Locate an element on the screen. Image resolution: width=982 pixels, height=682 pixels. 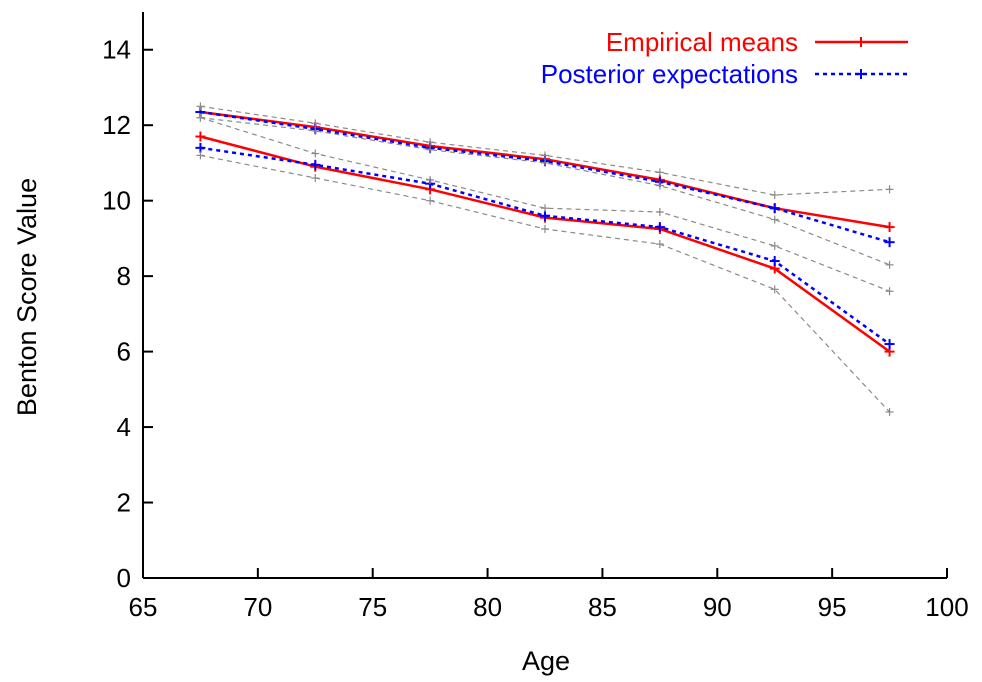
legend-label-empirical-means: Empirical means is located at coordinates (702, 42).